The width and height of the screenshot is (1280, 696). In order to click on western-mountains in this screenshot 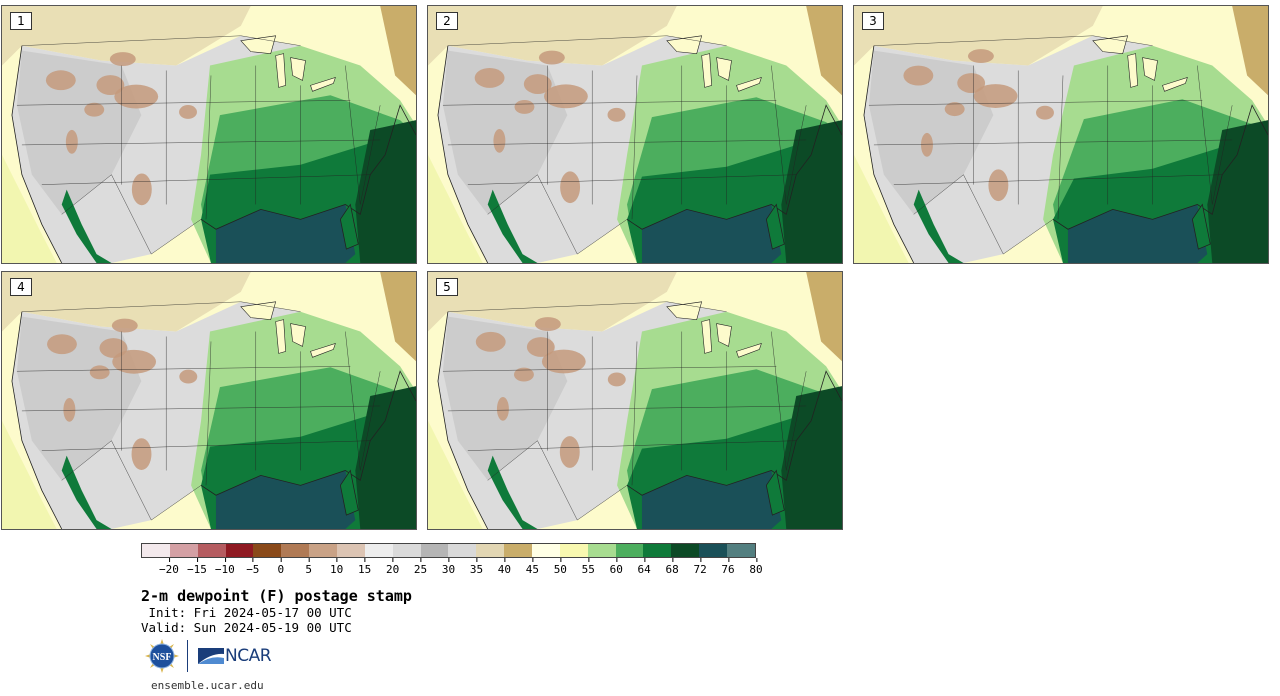, I will do `click(931, 132)`.